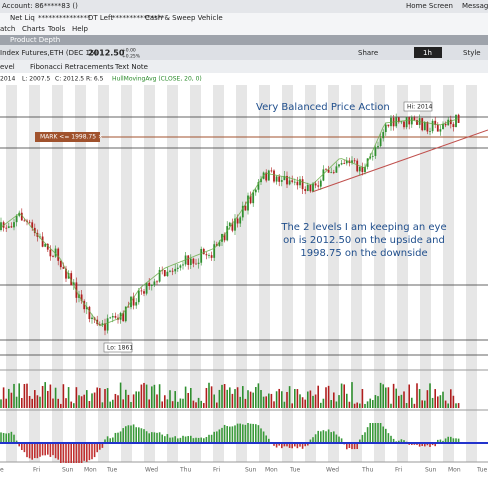 The image size is (488, 488). What do you see at coordinates (131, 67) in the screenshot?
I see `tool: Text Note` at bounding box center [131, 67].